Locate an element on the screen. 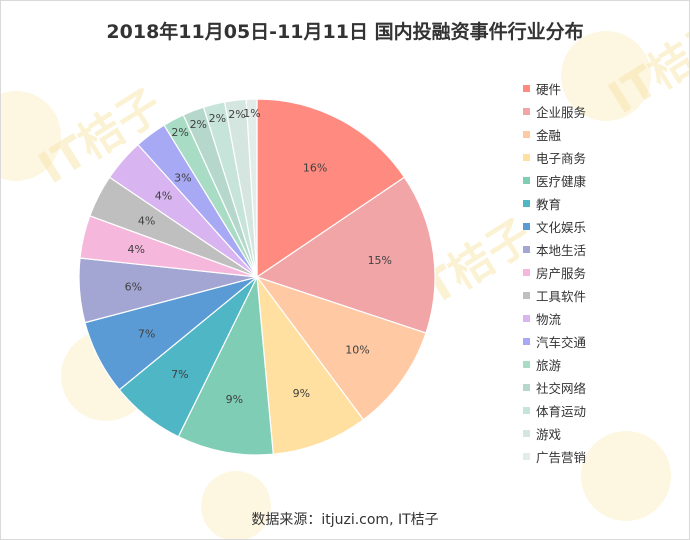 The height and width of the screenshot is (540, 690). legend-label: 广告营销 is located at coordinates (561, 457).